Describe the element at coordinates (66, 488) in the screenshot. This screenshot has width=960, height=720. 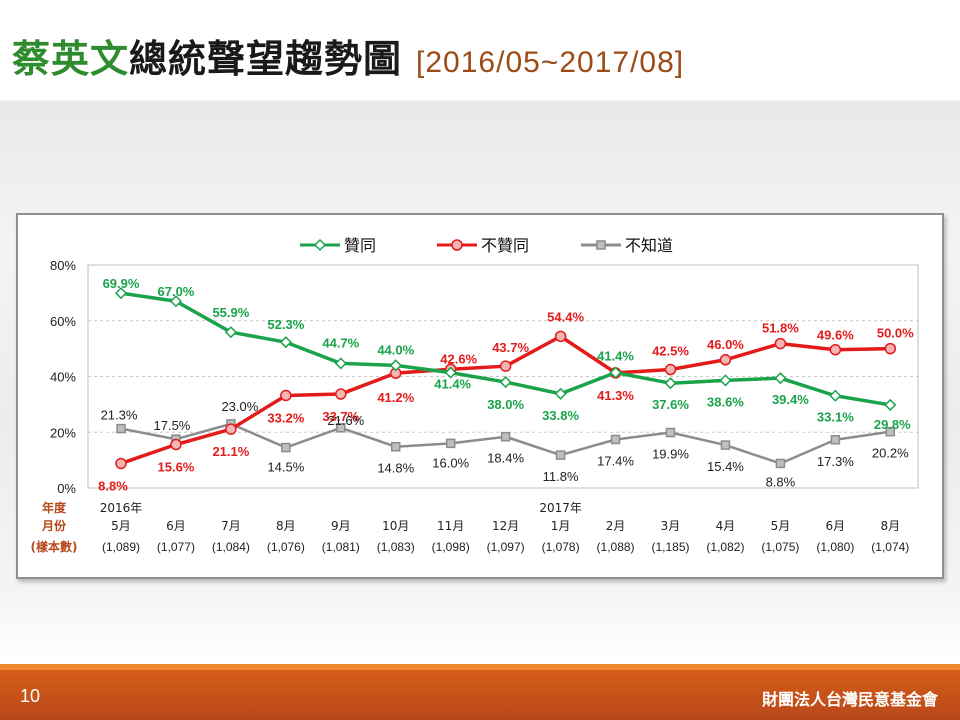
I see `y-tick-label: 0%` at that location.